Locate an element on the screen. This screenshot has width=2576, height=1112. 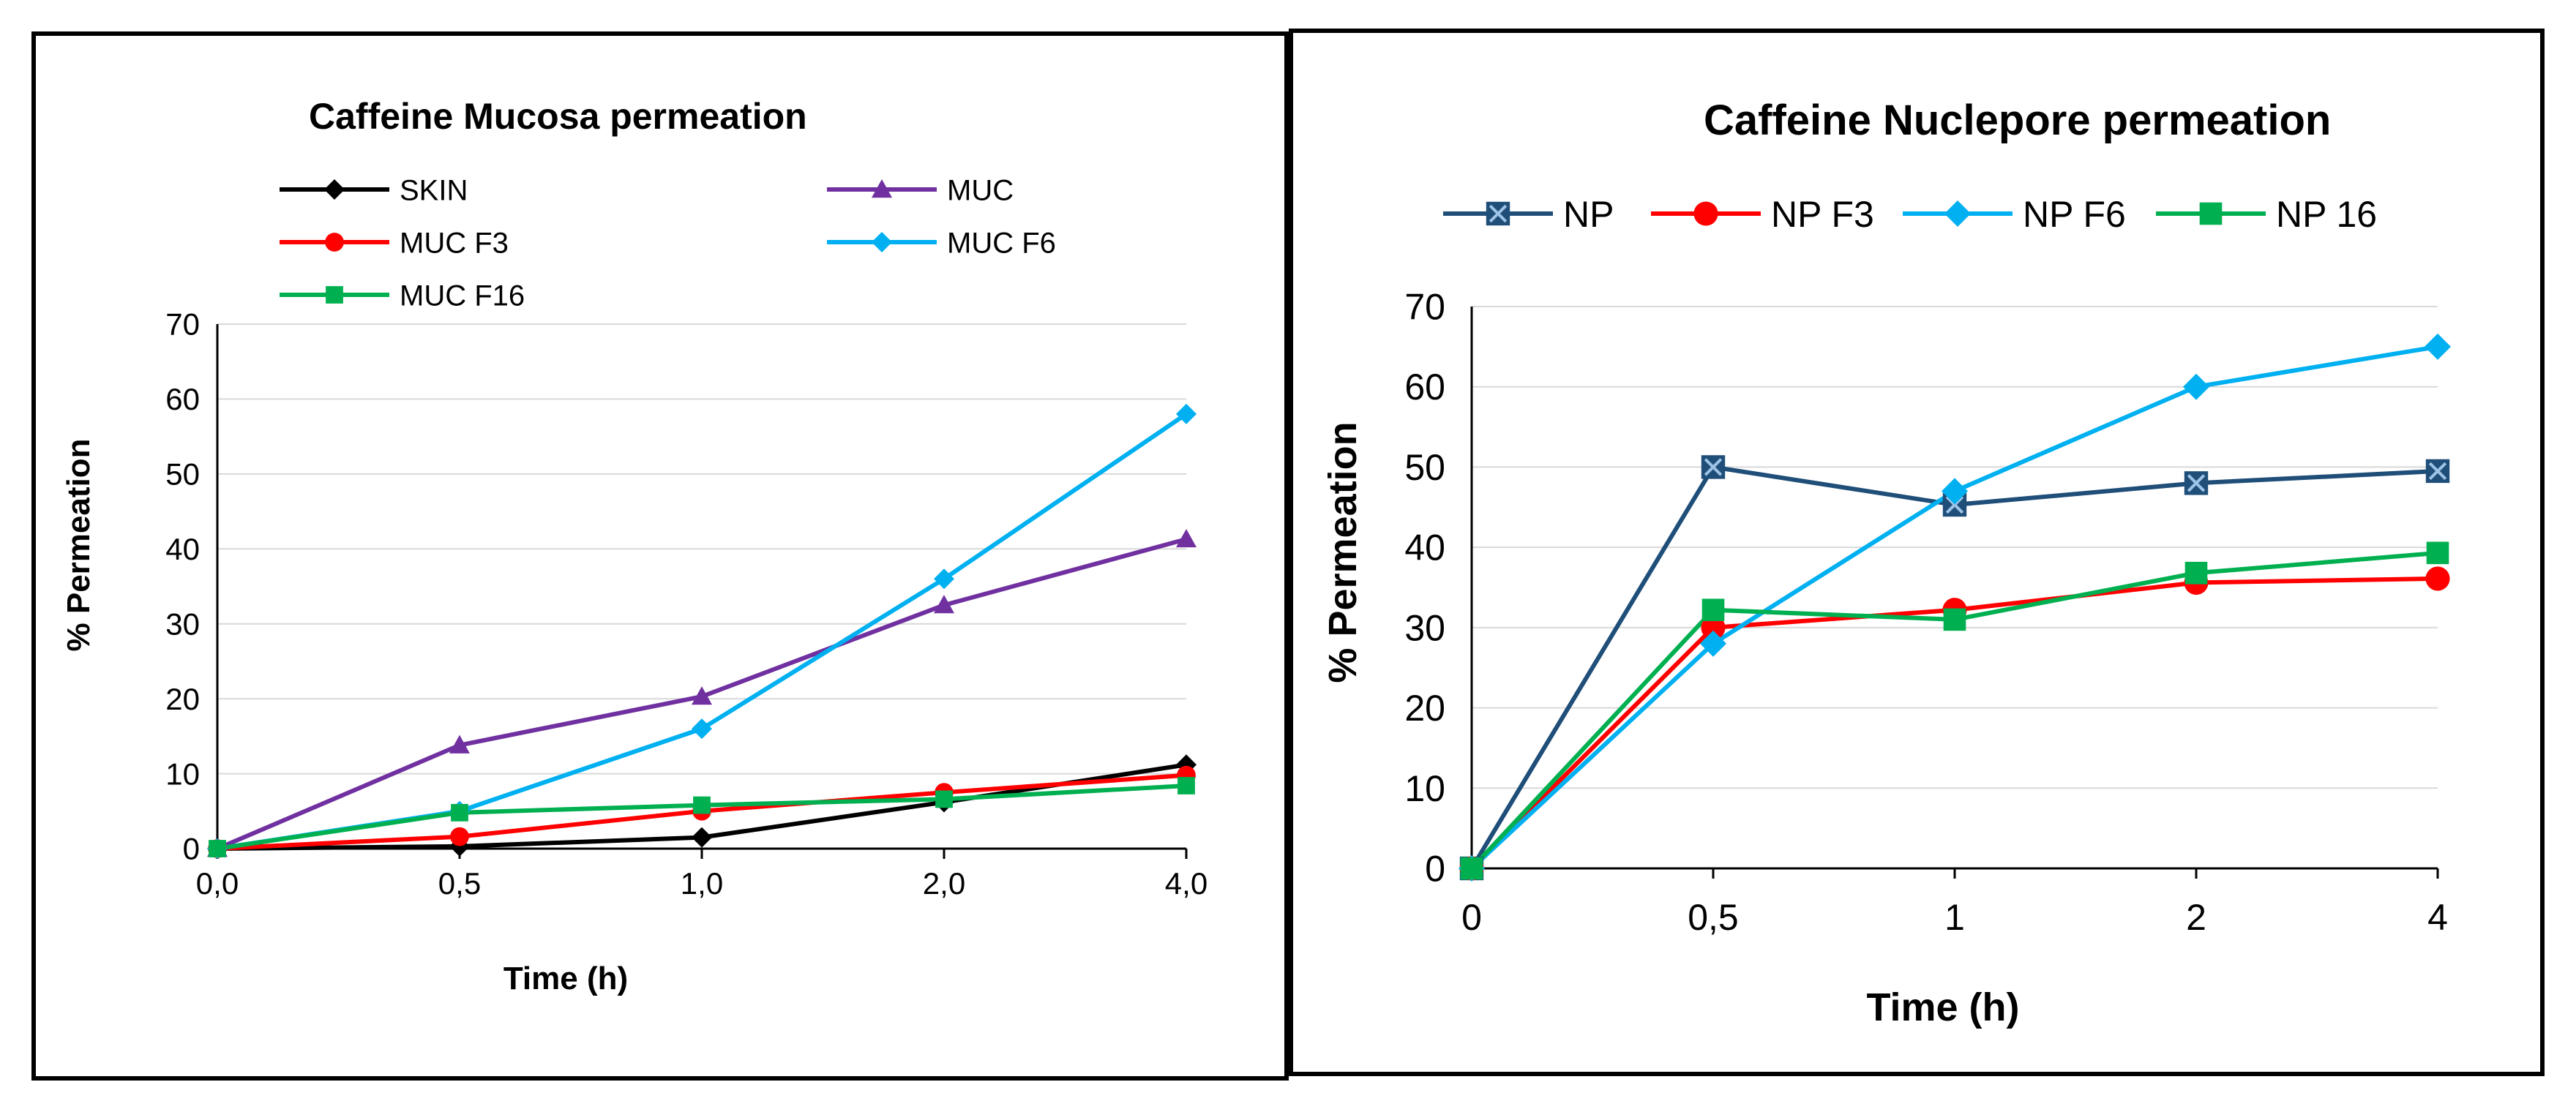
nuclepore-legend-label-np-16: NP 16 is located at coordinates (2326, 215).